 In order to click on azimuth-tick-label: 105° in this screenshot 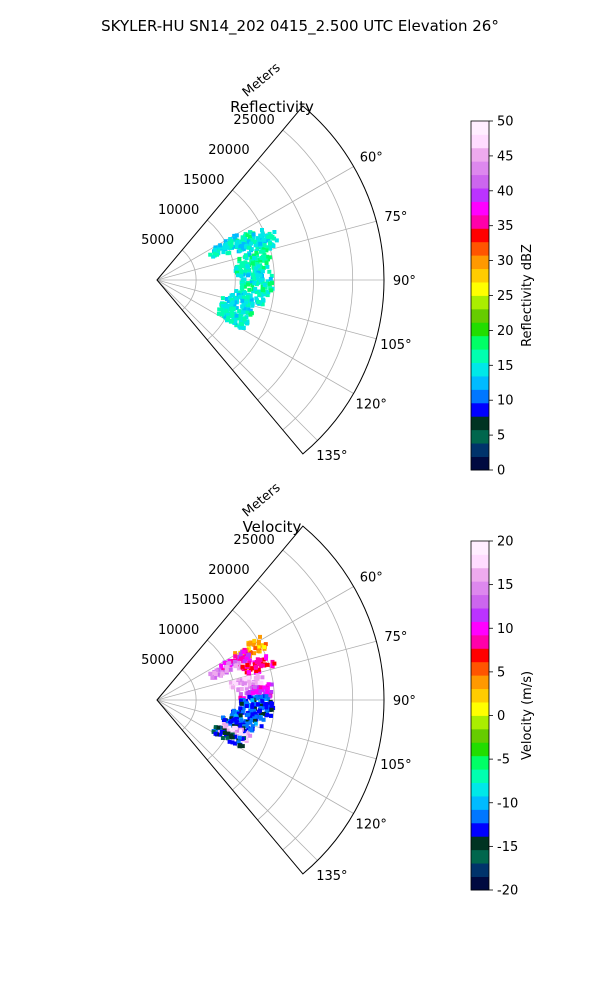, I will do `click(395, 345)`.